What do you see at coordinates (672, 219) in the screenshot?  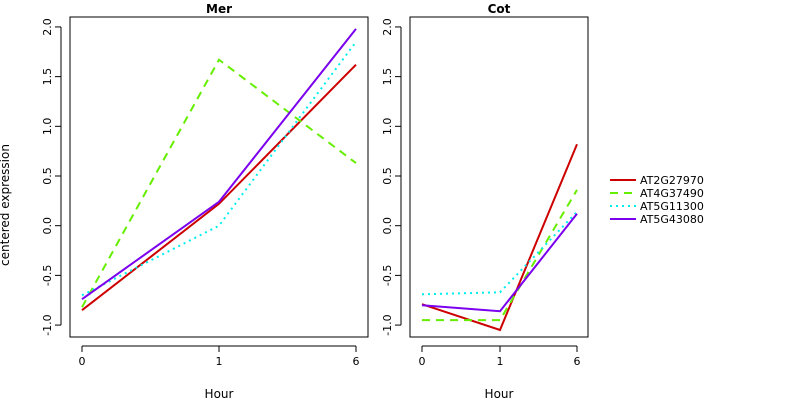 I see `legend-label: AT5G43080` at bounding box center [672, 219].